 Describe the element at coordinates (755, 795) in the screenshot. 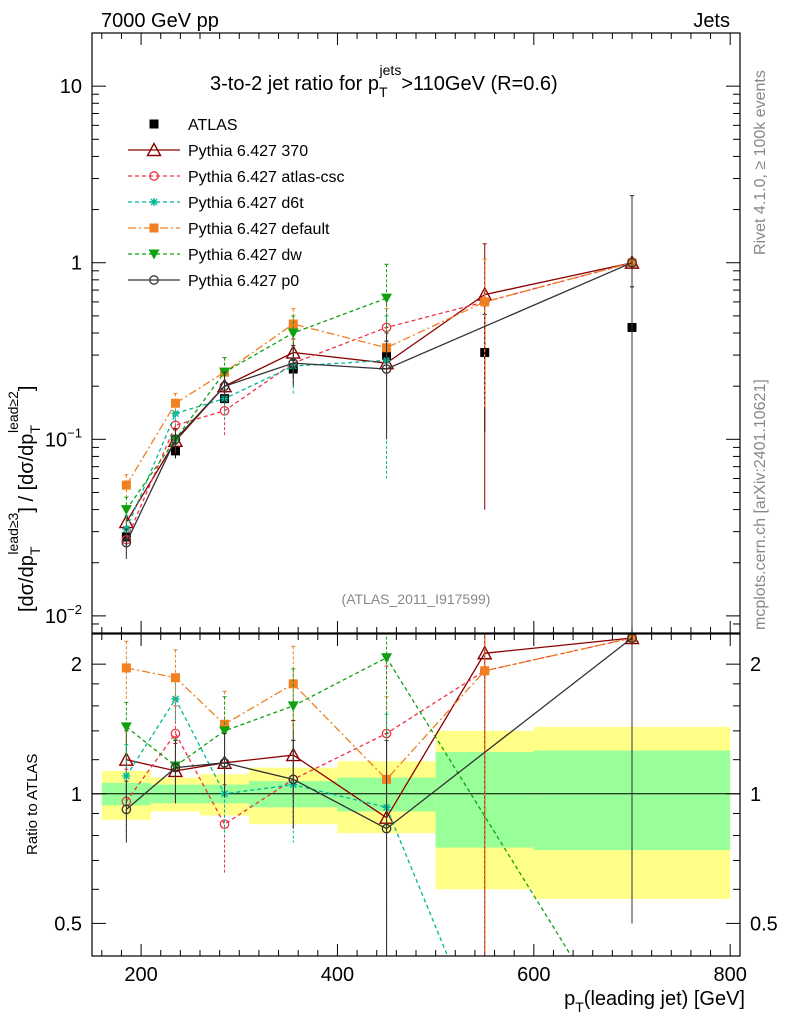

I see `yr-tick-label-right-1: 1` at that location.